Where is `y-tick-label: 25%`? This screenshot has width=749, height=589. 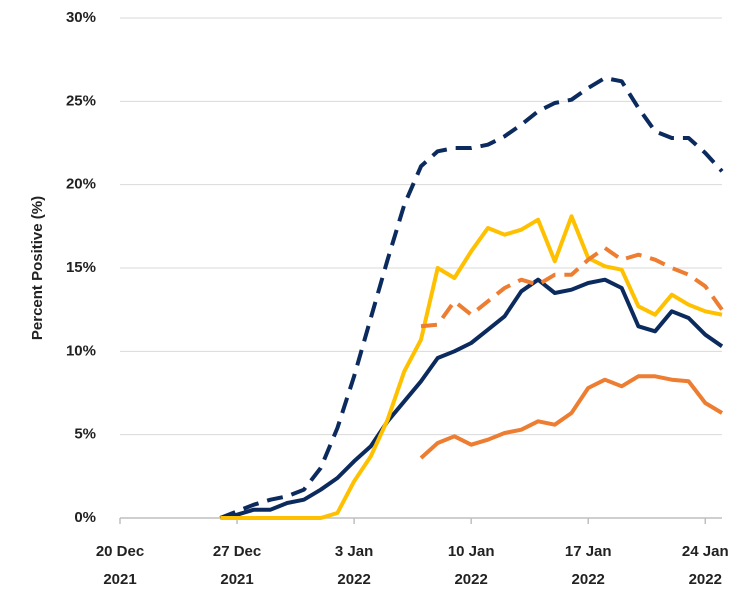
y-tick-label: 25% is located at coordinates (81, 100).